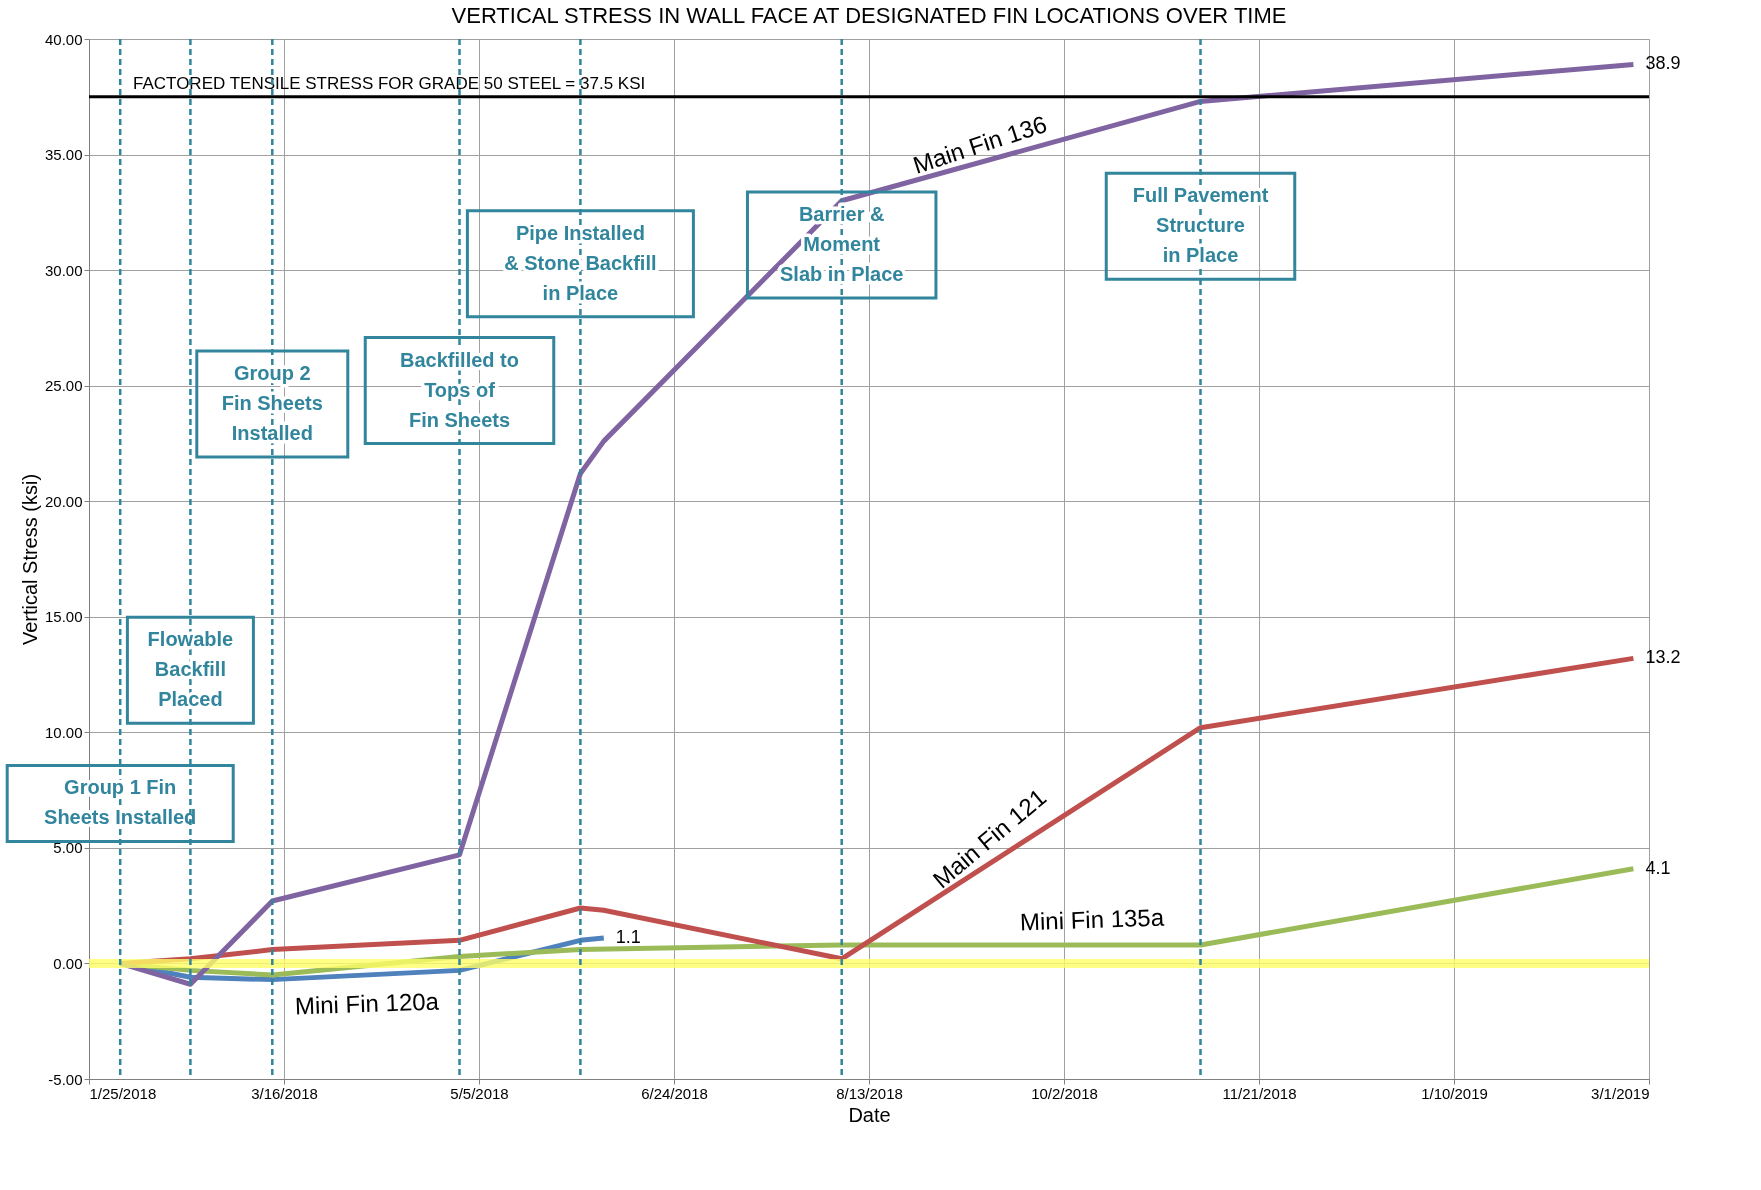 Image resolution: width=1761 pixels, height=1190 pixels. I want to click on y-axis-title: Vertical Stress (ksi), so click(29, 559).